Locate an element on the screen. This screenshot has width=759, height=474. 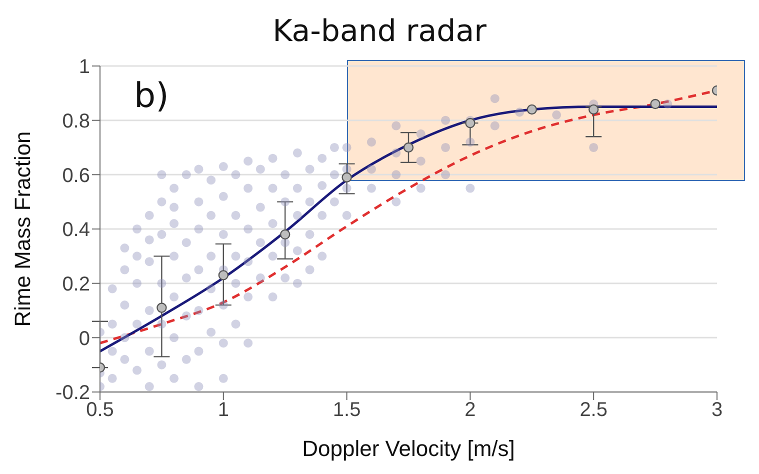
y-tick-label: 0.4 is located at coordinates (76, 230).